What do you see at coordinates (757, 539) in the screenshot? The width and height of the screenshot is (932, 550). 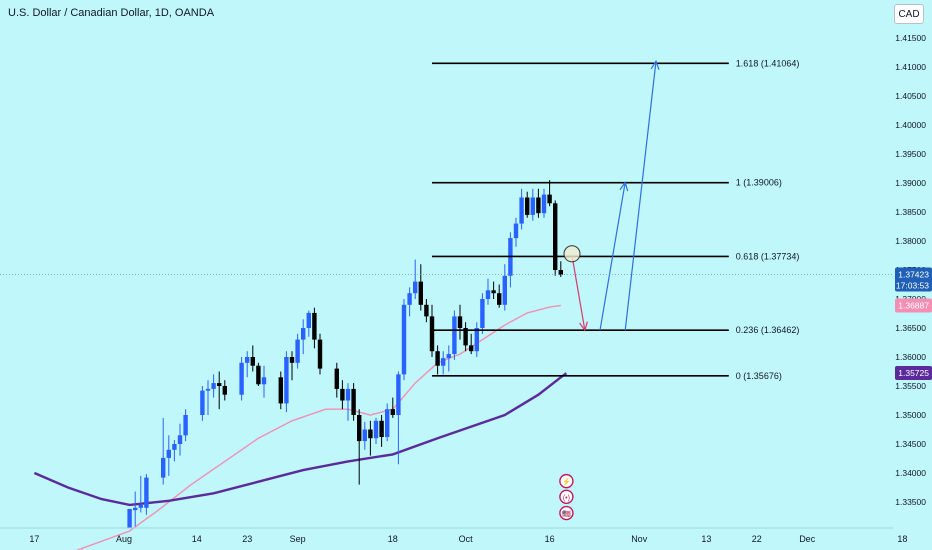 I see `time-tick-label: 22` at bounding box center [757, 539].